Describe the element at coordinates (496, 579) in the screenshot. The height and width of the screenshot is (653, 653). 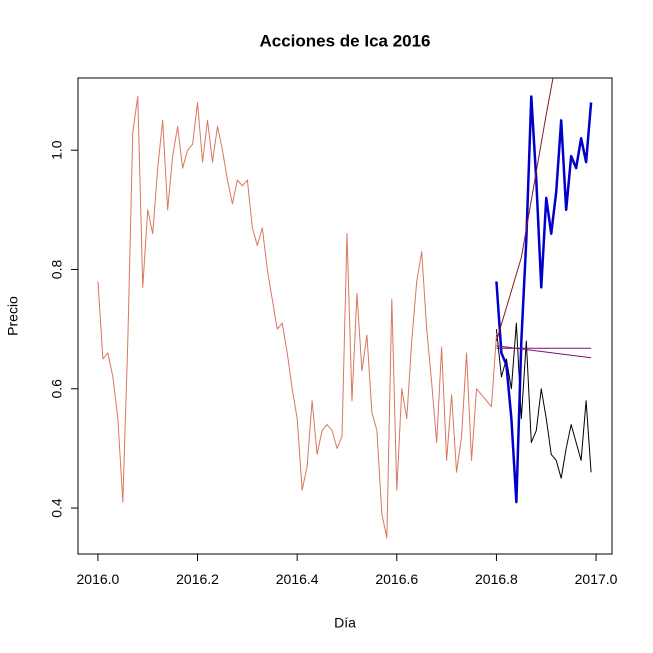
I see `x-tick-label: 2016.8` at that location.